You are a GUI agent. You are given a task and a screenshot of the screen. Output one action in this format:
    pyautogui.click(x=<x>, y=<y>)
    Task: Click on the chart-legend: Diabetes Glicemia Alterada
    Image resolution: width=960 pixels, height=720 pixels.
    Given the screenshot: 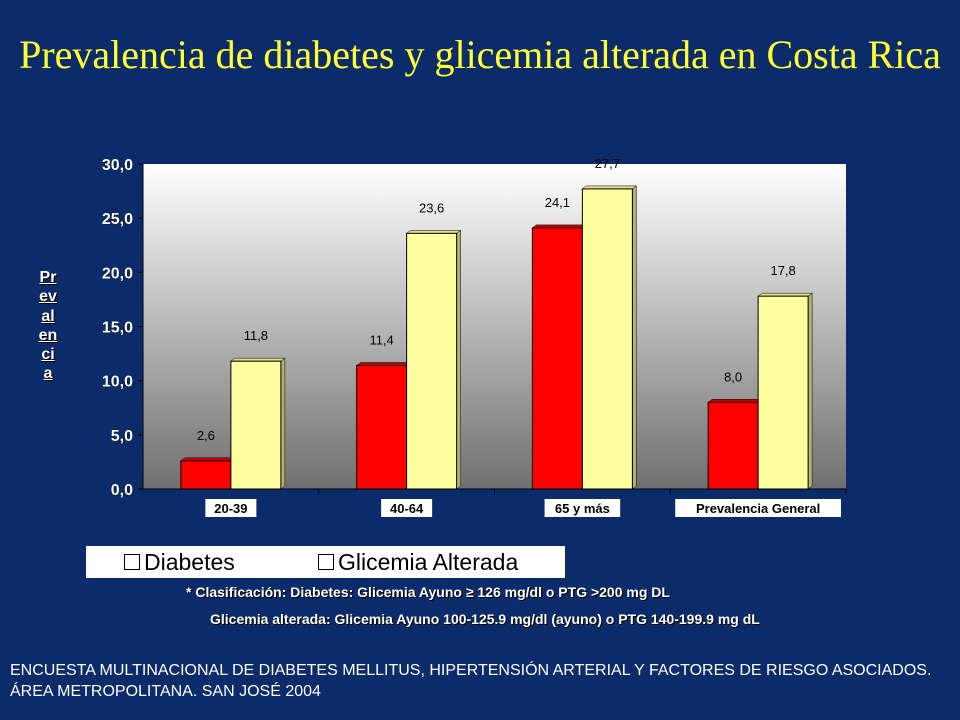 What is the action you would take?
    pyautogui.click(x=325, y=562)
    